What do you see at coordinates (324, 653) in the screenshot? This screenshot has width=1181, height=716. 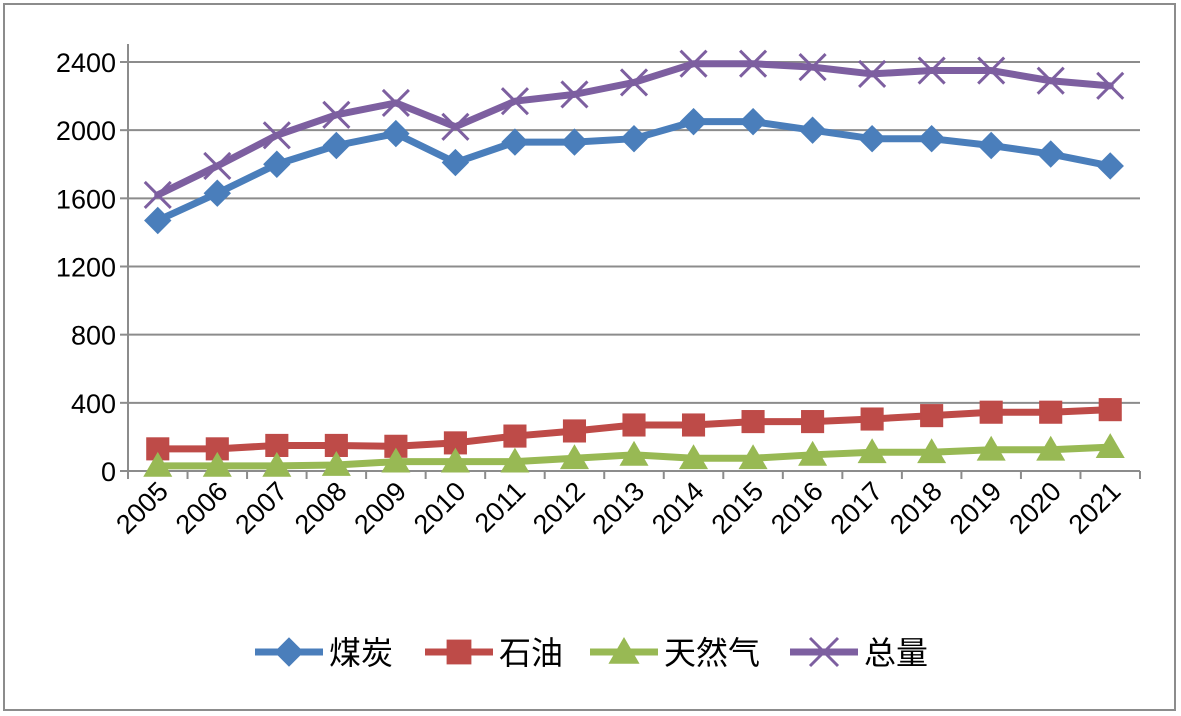 I see `legend-item: 煤炭` at bounding box center [324, 653].